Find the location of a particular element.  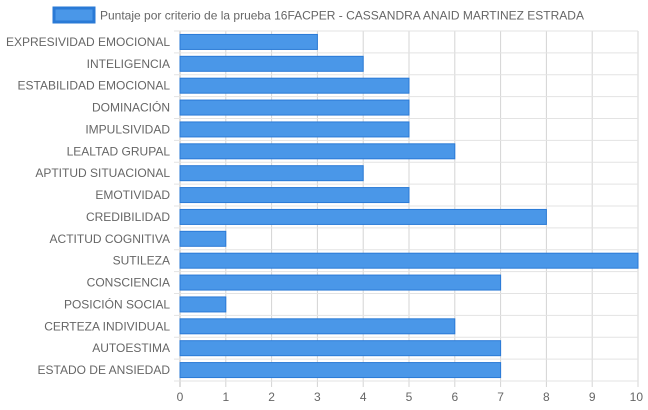

x-tick-label: 7 is located at coordinates (500, 397).